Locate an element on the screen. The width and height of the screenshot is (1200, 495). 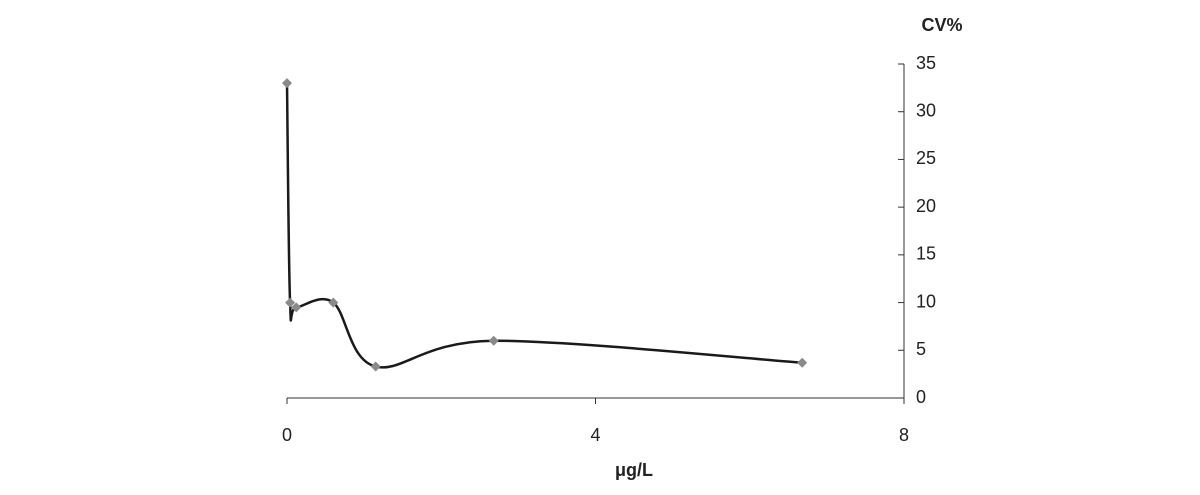
y-tick-label: 10 is located at coordinates (926, 301).